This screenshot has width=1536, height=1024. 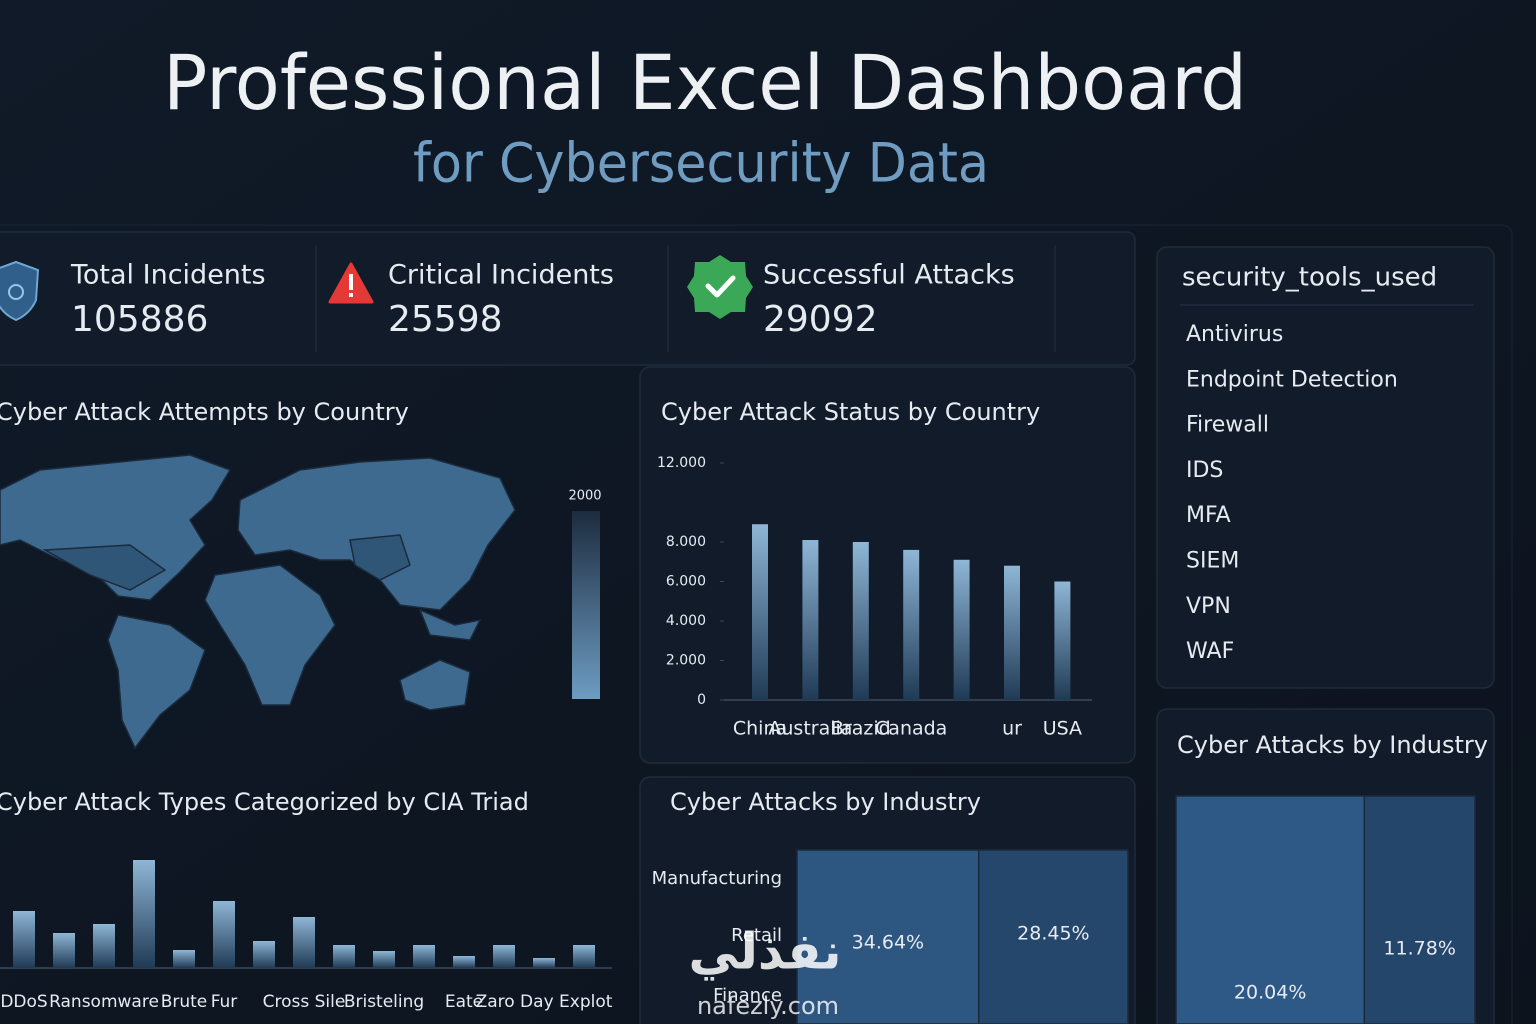 I want to click on china-region, so click(x=380, y=557).